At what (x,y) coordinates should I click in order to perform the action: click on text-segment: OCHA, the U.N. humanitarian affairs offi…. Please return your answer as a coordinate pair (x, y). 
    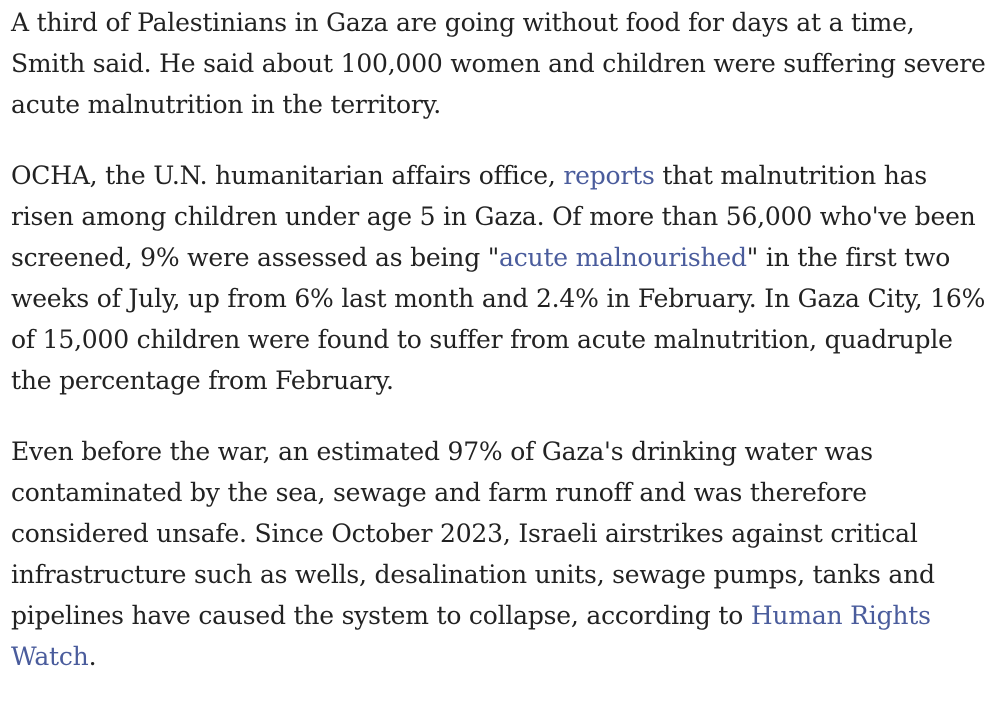
    Looking at the image, I should click on (287, 175).